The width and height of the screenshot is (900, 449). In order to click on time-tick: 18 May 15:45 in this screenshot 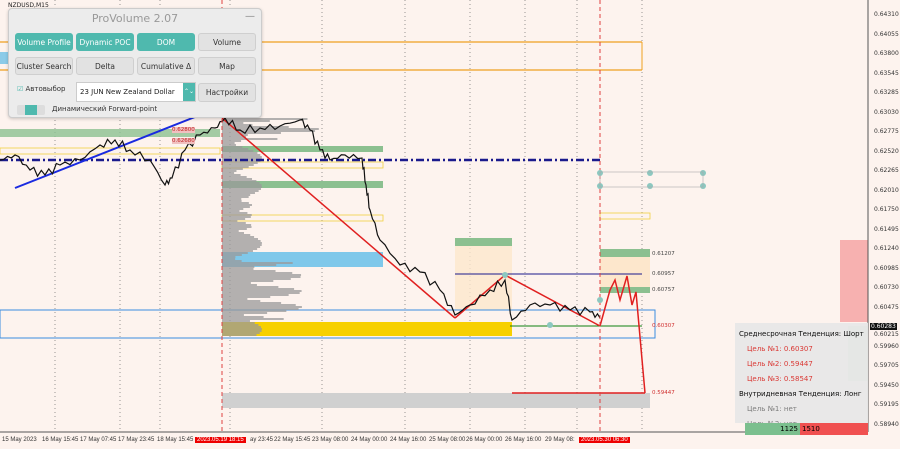, I will do `click(175, 440)`.